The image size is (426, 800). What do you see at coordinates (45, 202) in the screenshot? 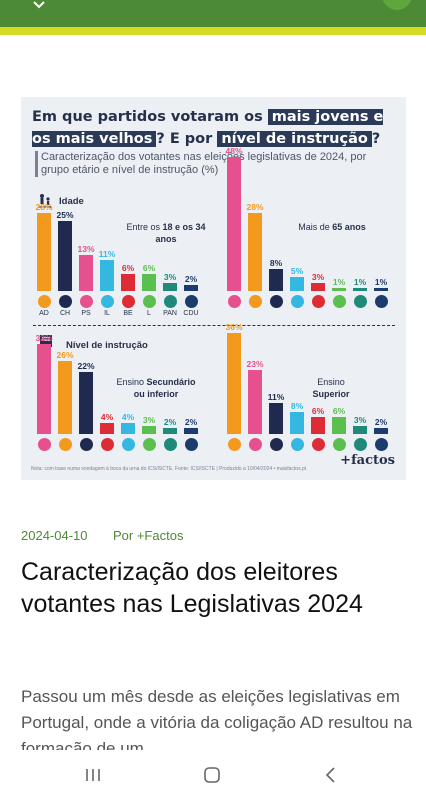
I see `age-icon` at bounding box center [45, 202].